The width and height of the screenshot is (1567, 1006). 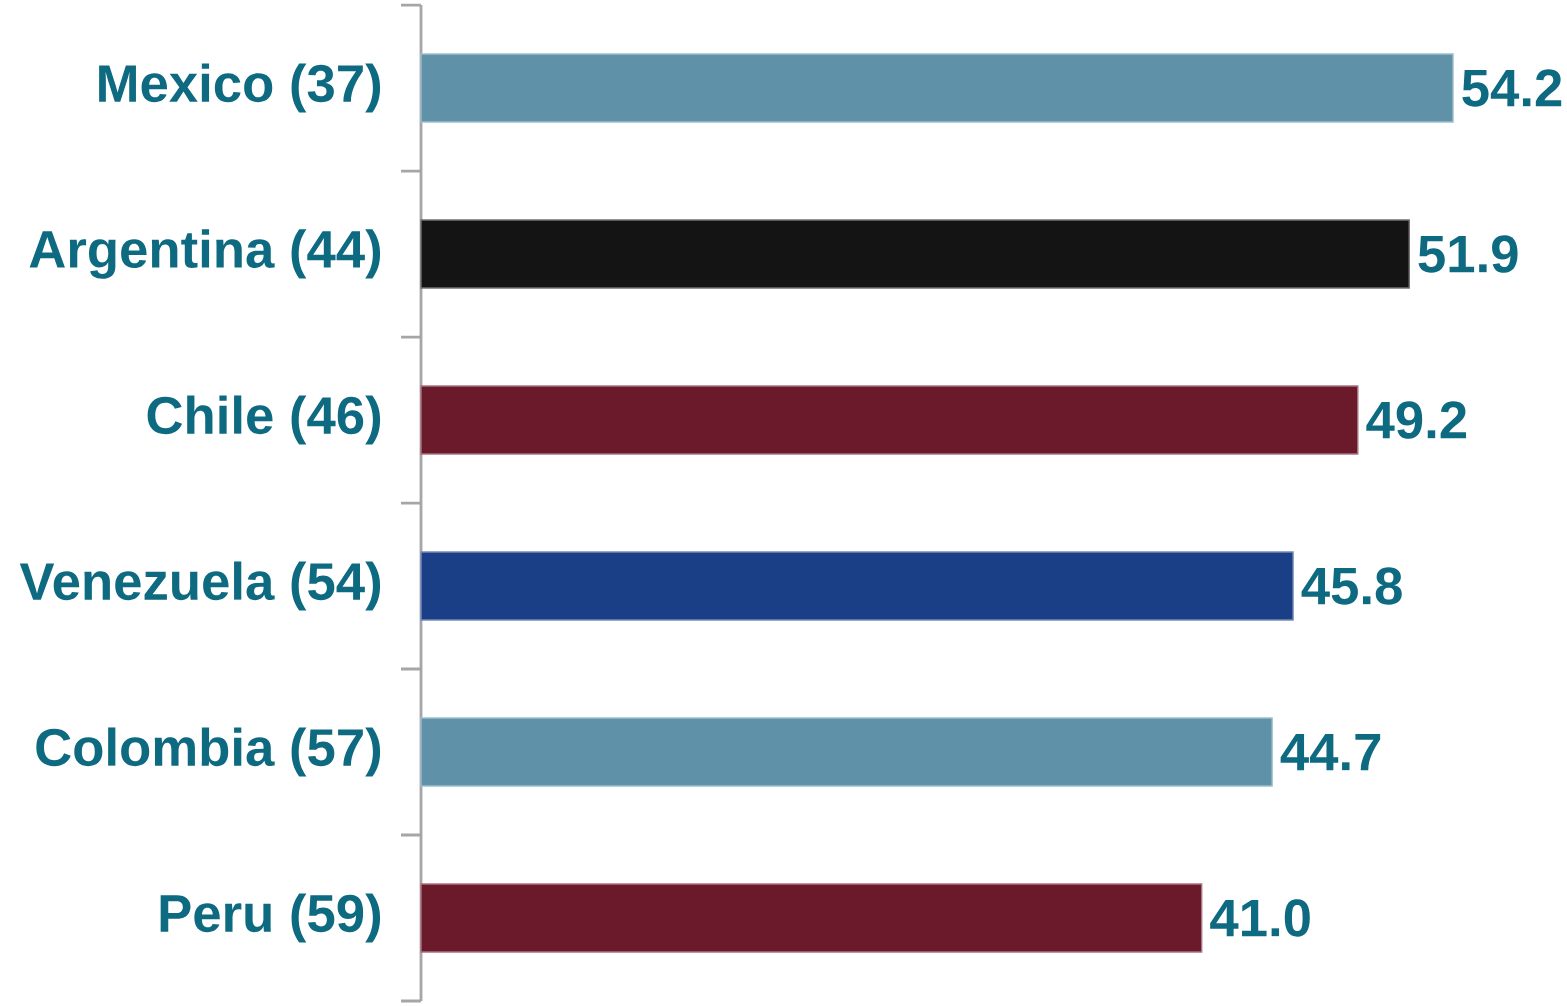 I want to click on y-tick-label: Colombia (57), so click(x=208, y=752).